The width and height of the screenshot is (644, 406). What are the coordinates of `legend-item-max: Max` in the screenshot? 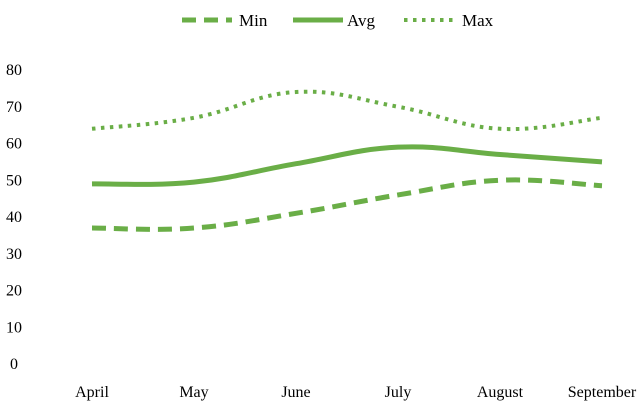 It's located at (449, 20).